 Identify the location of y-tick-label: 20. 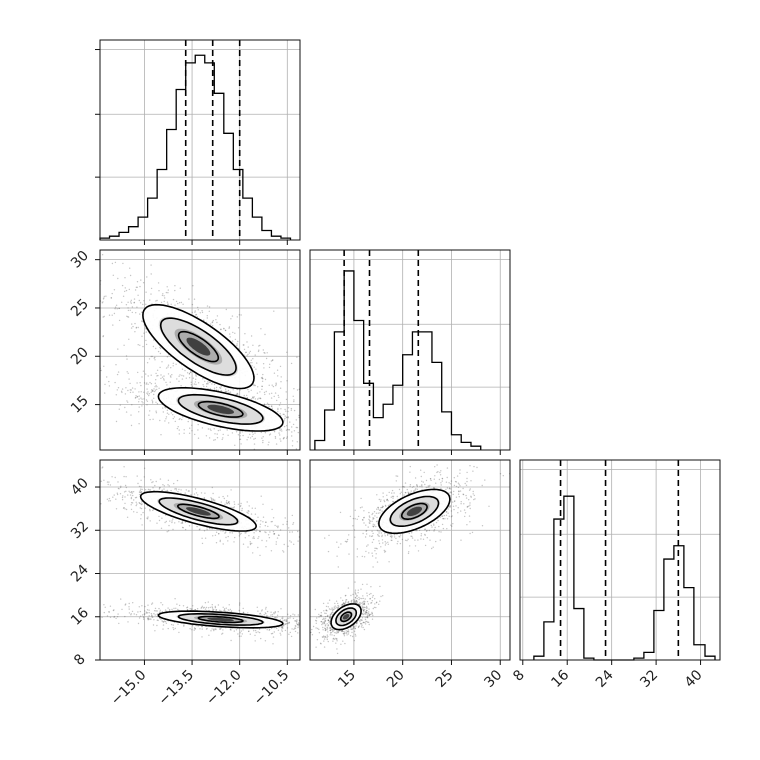
(80, 356).